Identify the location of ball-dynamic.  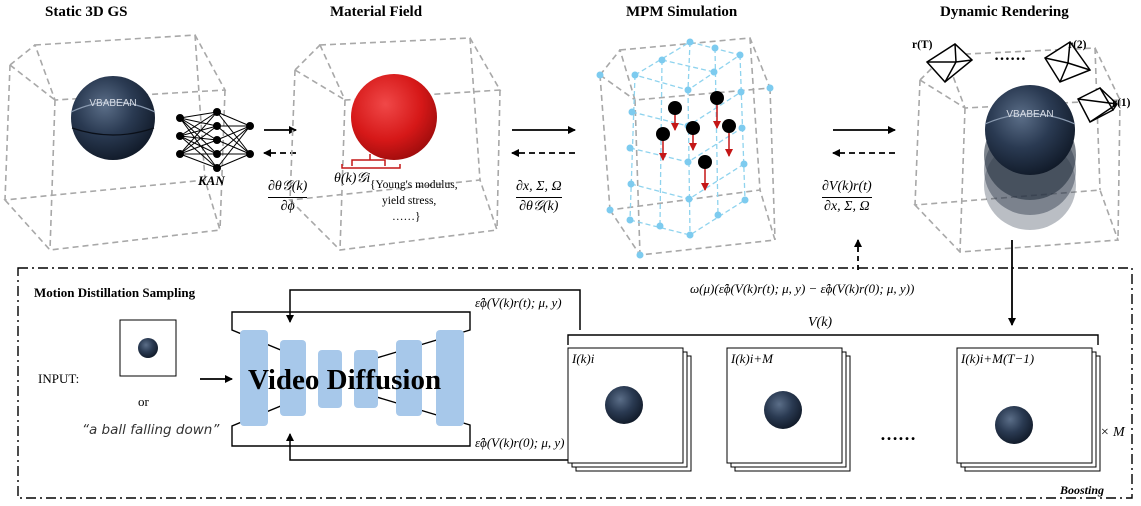
(1030, 157).